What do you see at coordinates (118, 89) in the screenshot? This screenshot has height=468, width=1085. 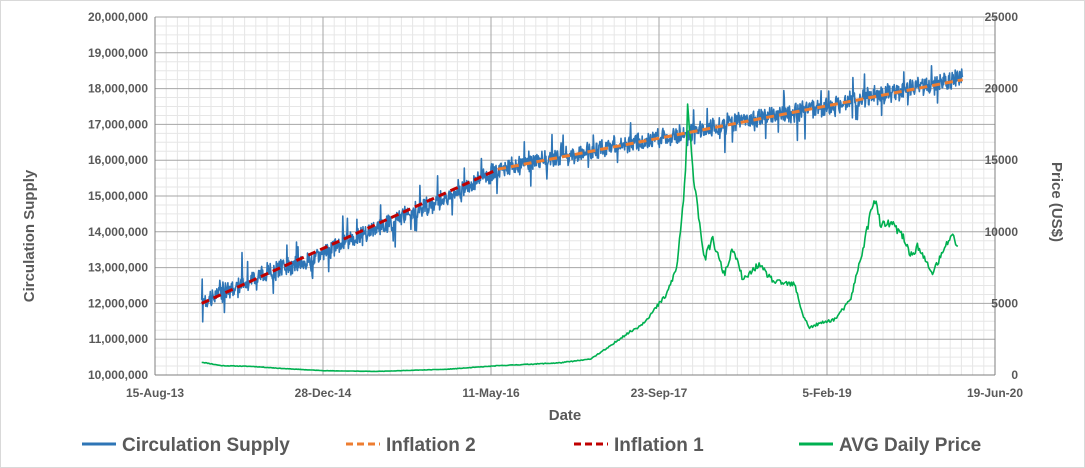 I see `y-tick-label: 18,000,000` at bounding box center [118, 89].